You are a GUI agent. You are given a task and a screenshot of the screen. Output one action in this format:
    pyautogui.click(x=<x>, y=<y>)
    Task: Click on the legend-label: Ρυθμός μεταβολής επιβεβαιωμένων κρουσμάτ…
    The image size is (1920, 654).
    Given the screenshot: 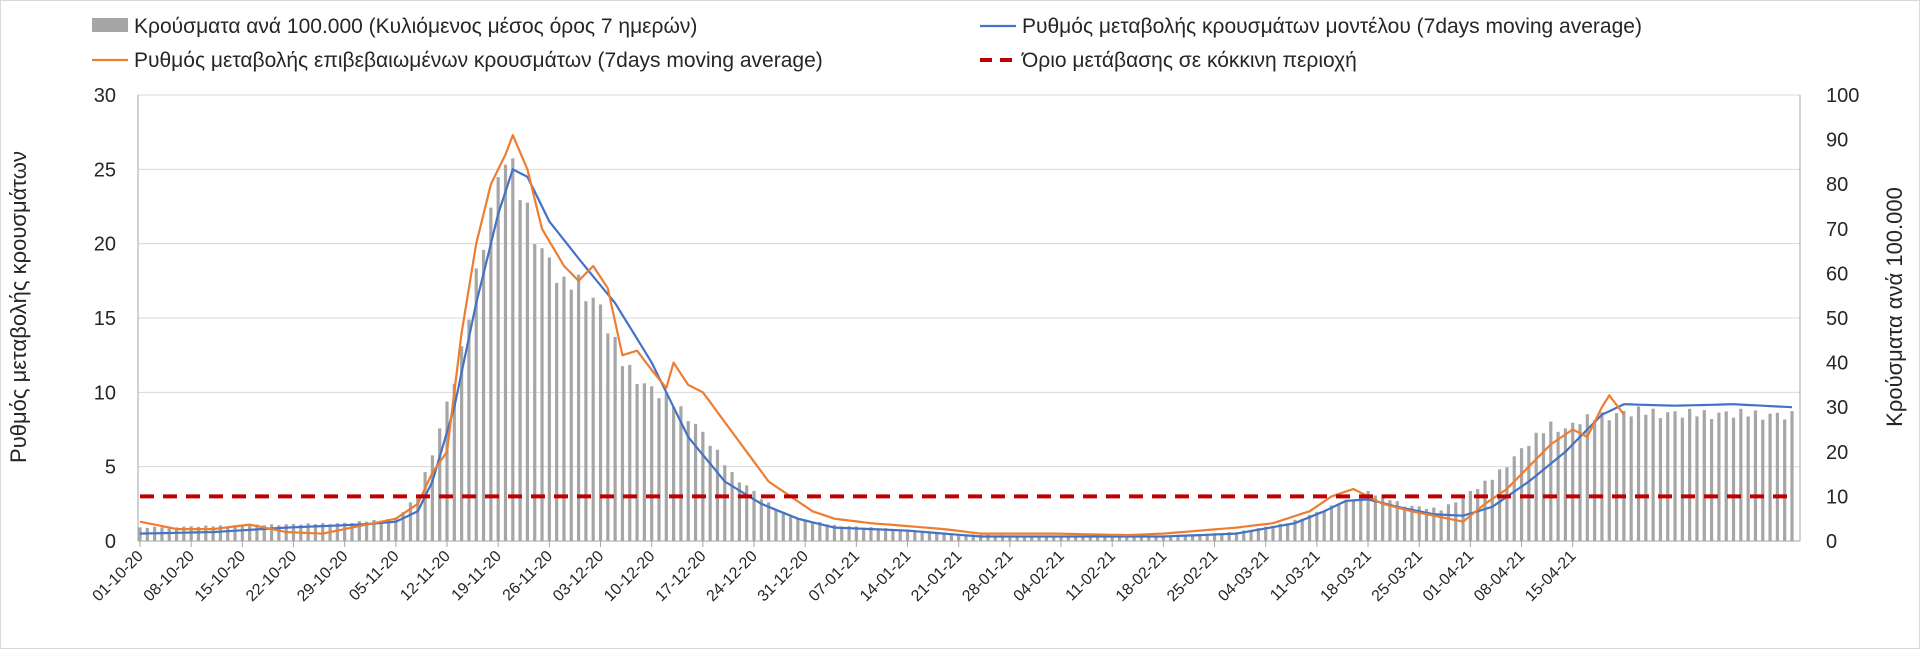 What is the action you would take?
    pyautogui.click(x=478, y=60)
    